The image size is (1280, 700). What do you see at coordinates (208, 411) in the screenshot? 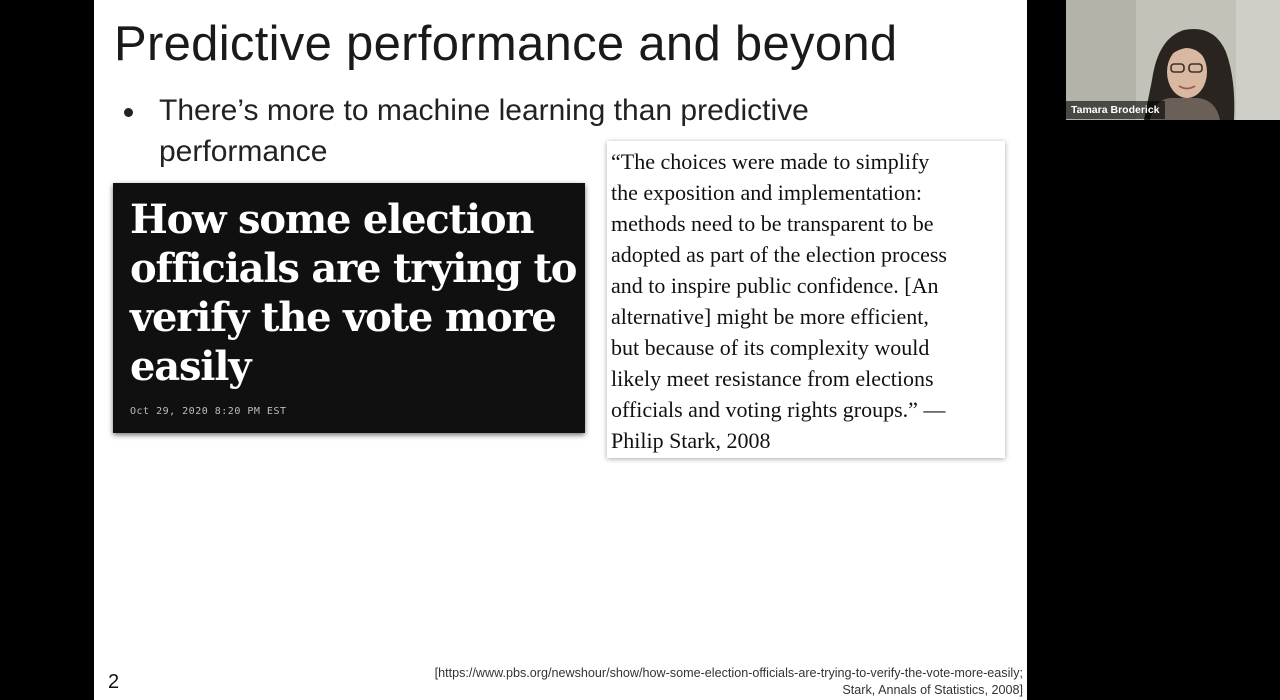
I see `news-date: Oct 29, 2020 8:20 PM EST` at bounding box center [208, 411].